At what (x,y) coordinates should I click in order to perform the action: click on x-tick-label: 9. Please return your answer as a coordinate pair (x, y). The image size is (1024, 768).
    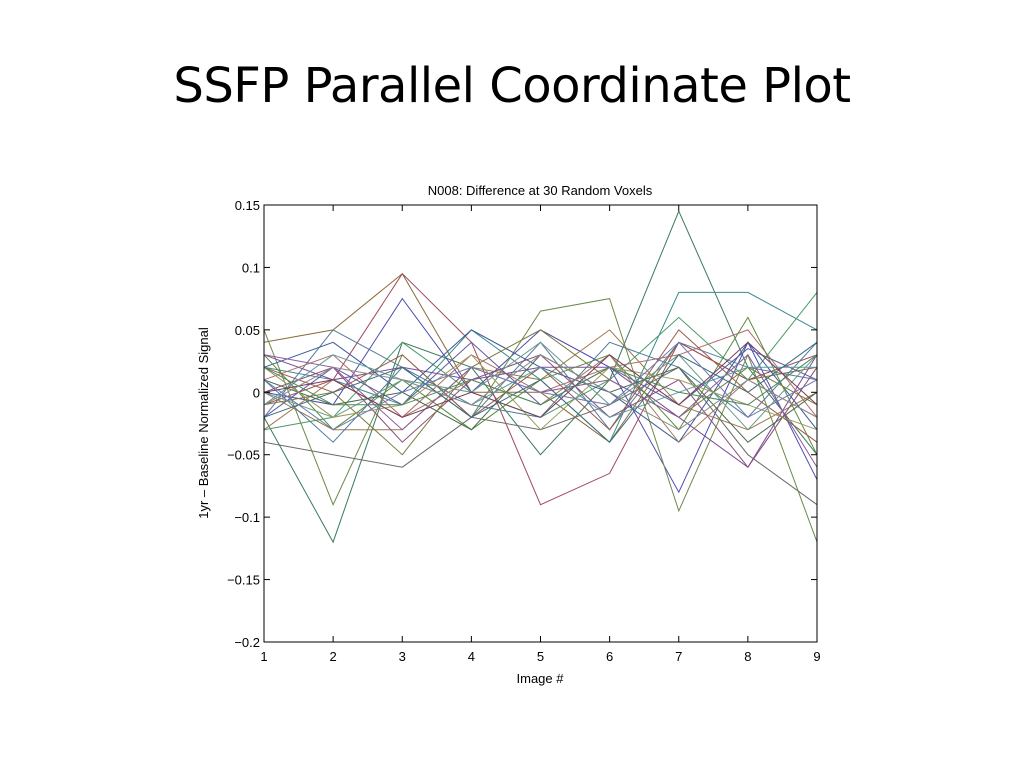
    Looking at the image, I should click on (816, 656).